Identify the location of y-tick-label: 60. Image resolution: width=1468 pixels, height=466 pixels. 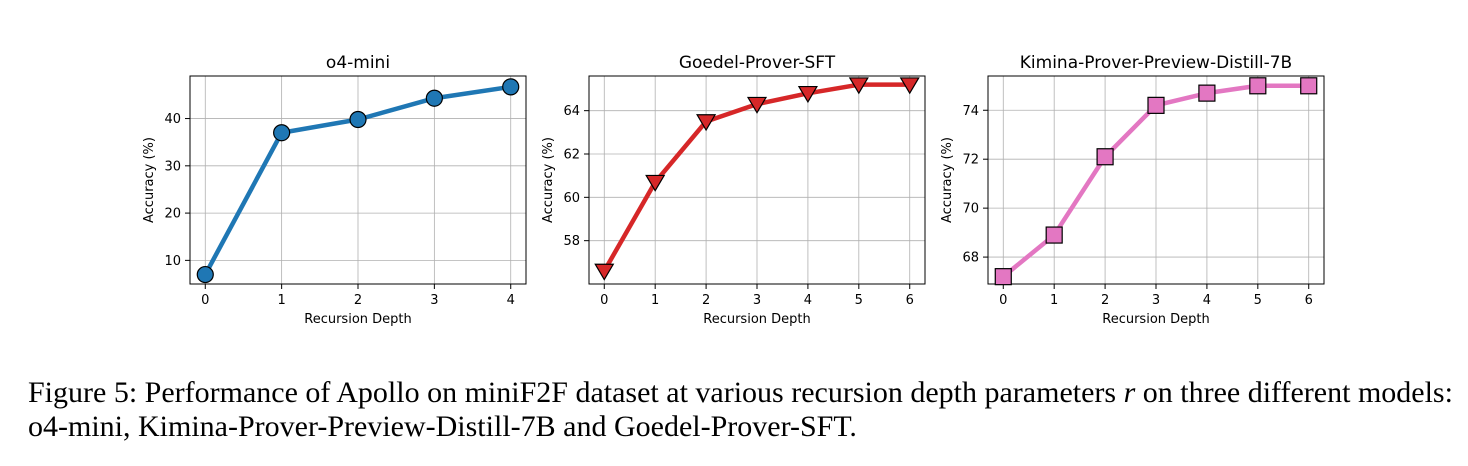
(571, 198).